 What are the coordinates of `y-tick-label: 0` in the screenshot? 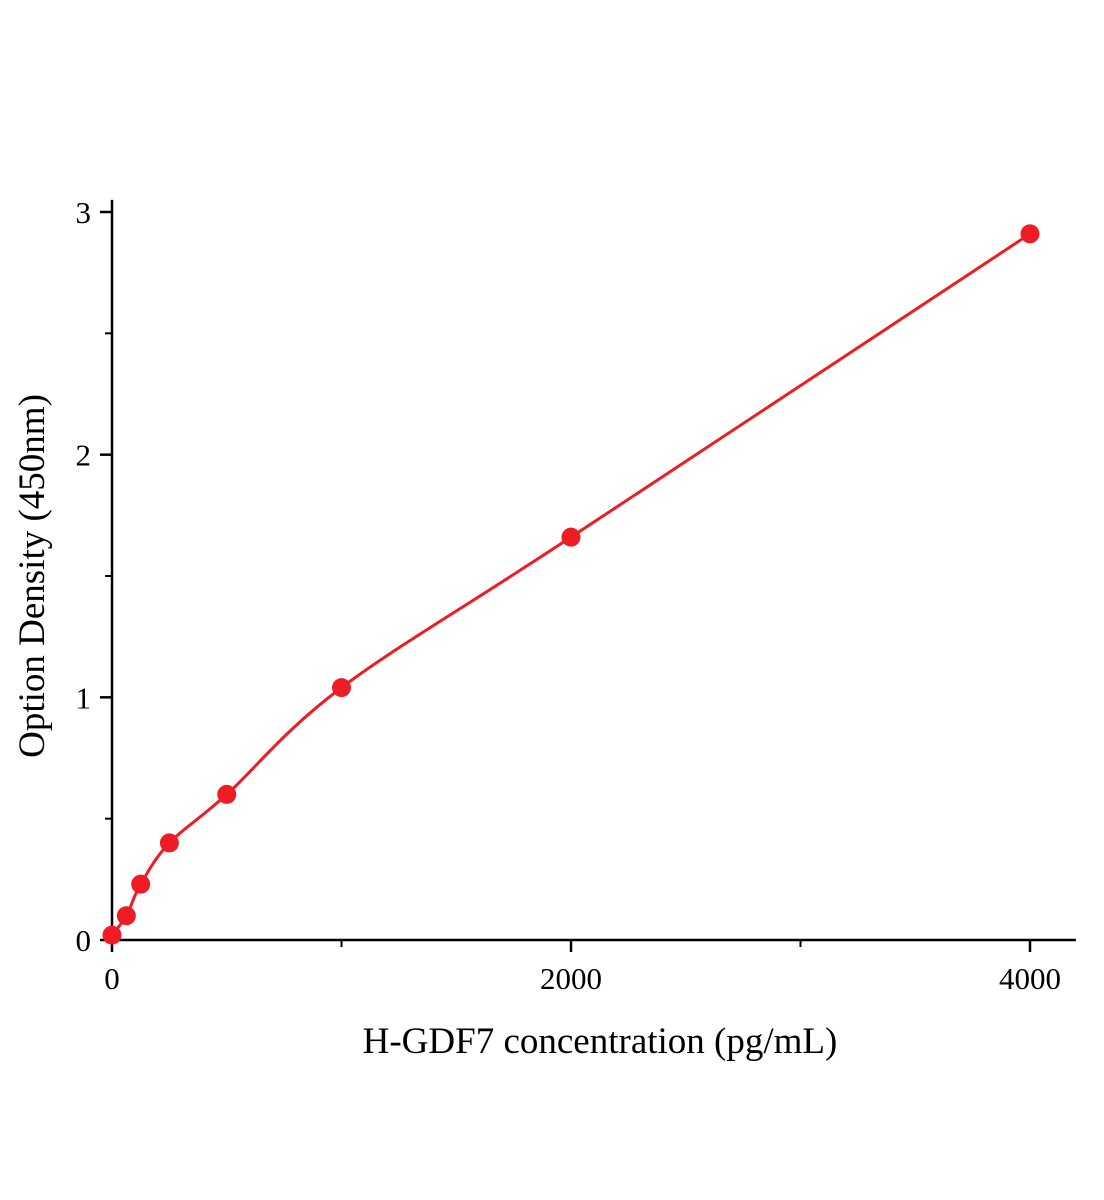 It's located at (84, 940).